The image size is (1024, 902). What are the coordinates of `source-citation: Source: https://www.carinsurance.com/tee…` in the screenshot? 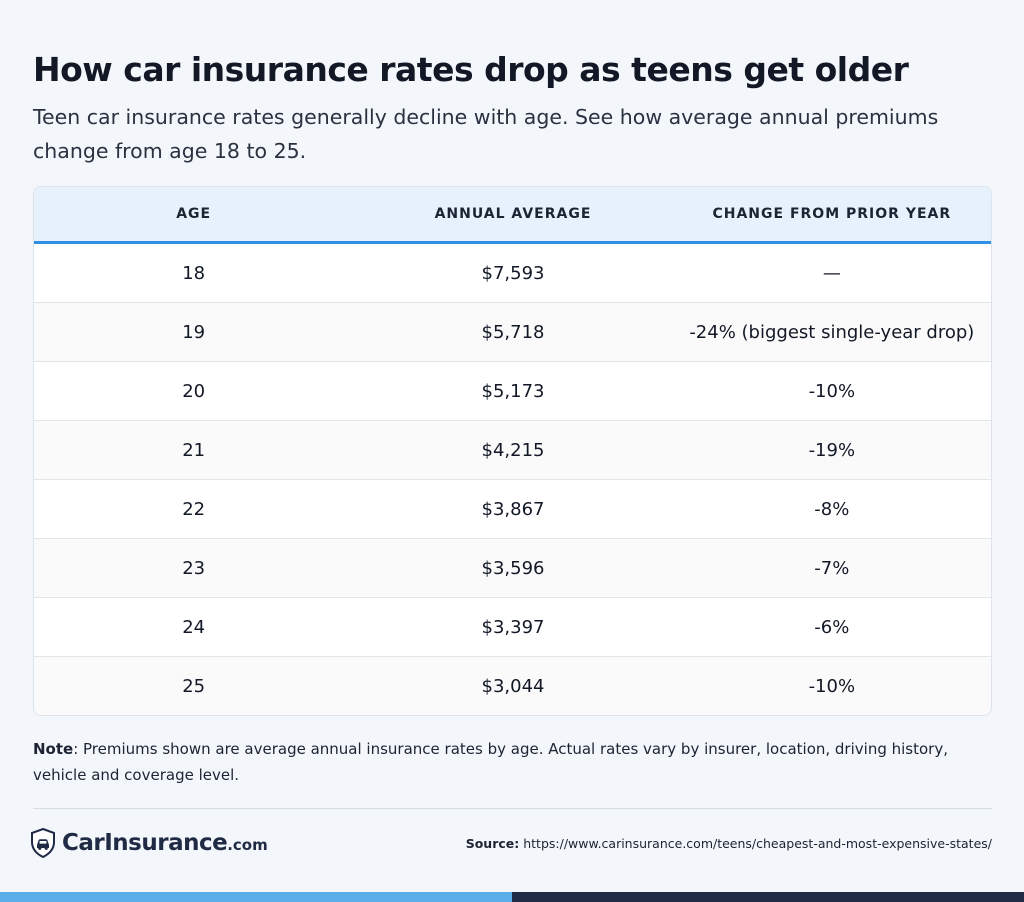 It's located at (729, 843).